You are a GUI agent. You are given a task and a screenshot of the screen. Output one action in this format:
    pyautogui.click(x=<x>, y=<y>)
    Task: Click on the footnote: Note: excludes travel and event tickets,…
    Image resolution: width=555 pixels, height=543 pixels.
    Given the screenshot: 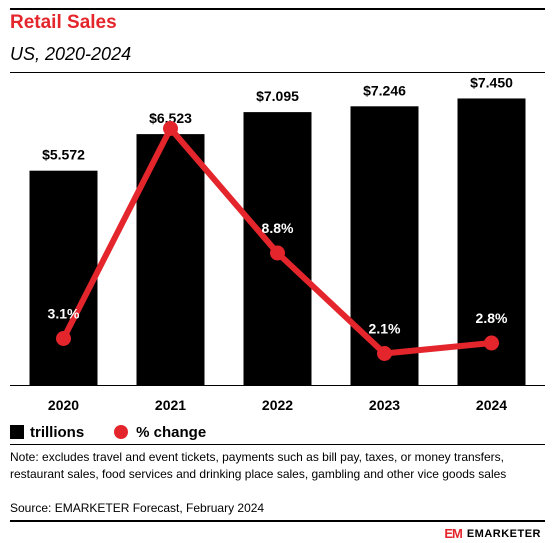 What is the action you would take?
    pyautogui.click(x=258, y=465)
    